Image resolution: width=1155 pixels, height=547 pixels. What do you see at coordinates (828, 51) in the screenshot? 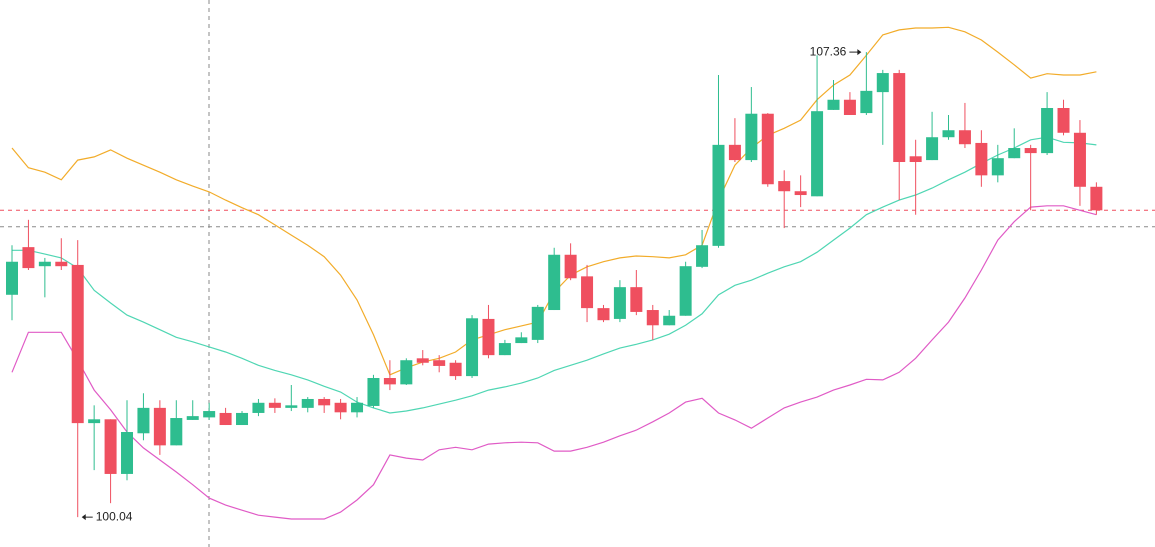
I see `max-label: 107.36` at bounding box center [828, 51].